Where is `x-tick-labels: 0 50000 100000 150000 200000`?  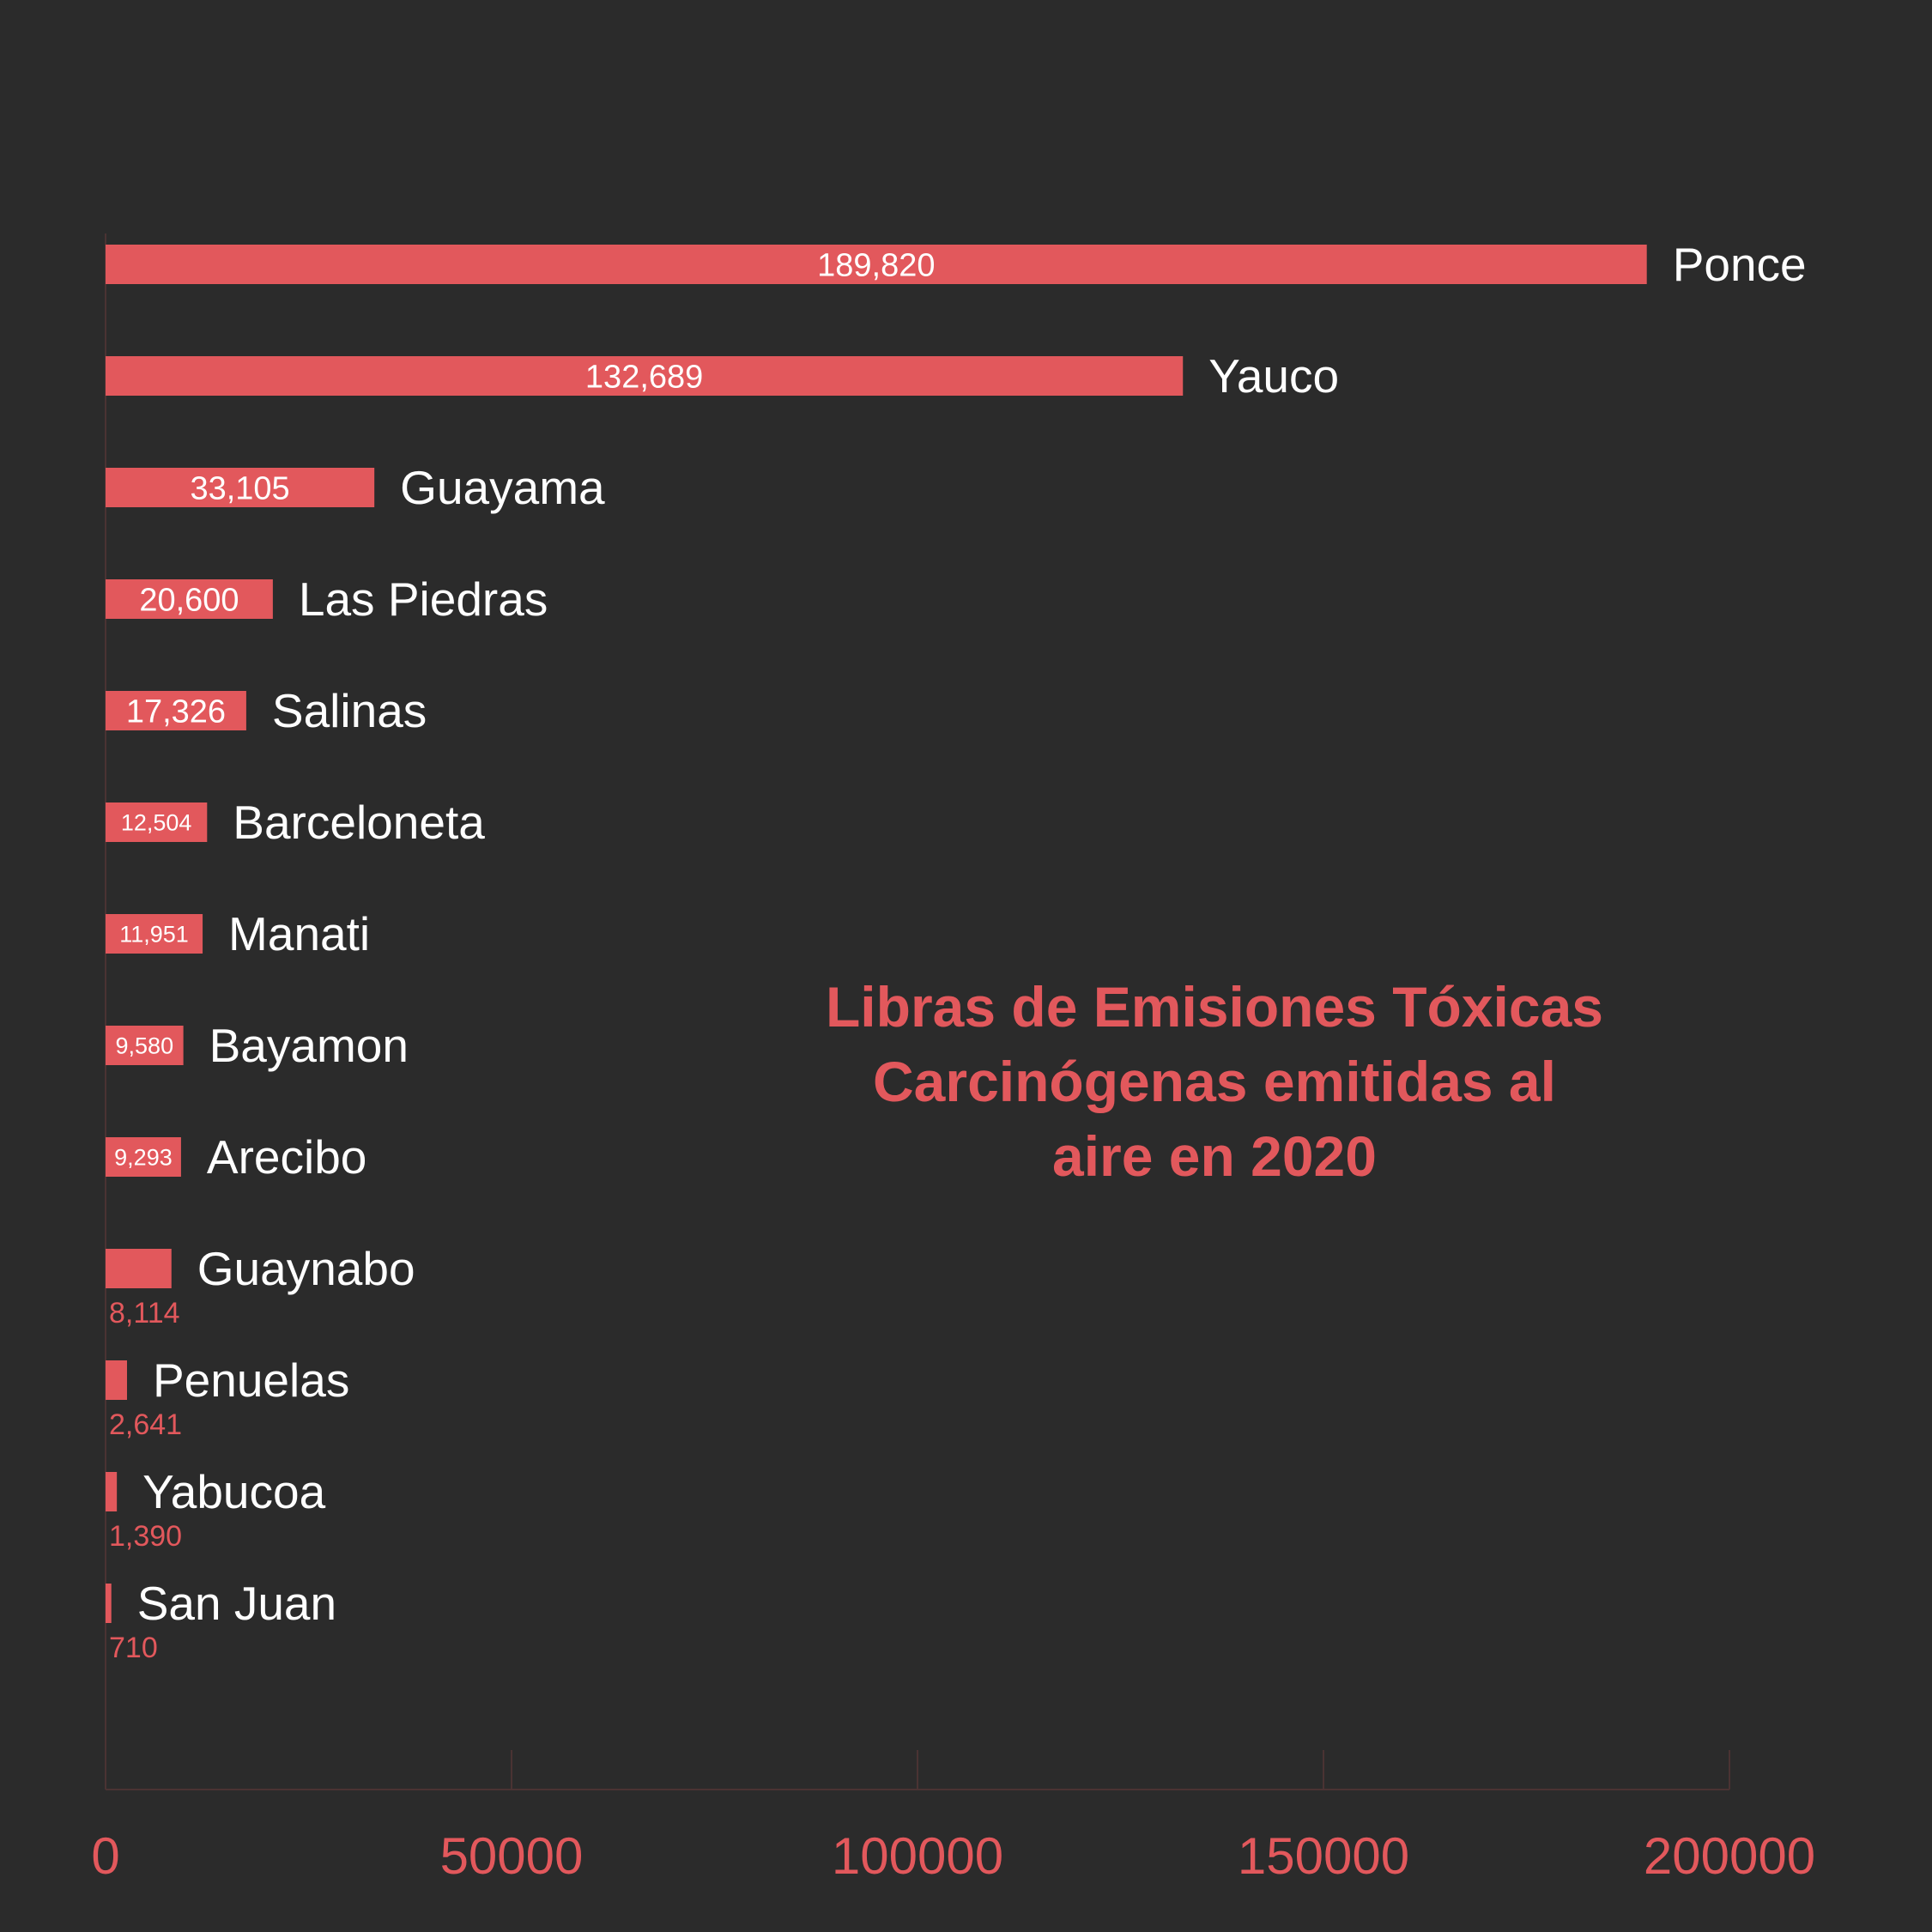
x-tick-labels: 0 50000 100000 150000 200000 is located at coordinates (953, 1856).